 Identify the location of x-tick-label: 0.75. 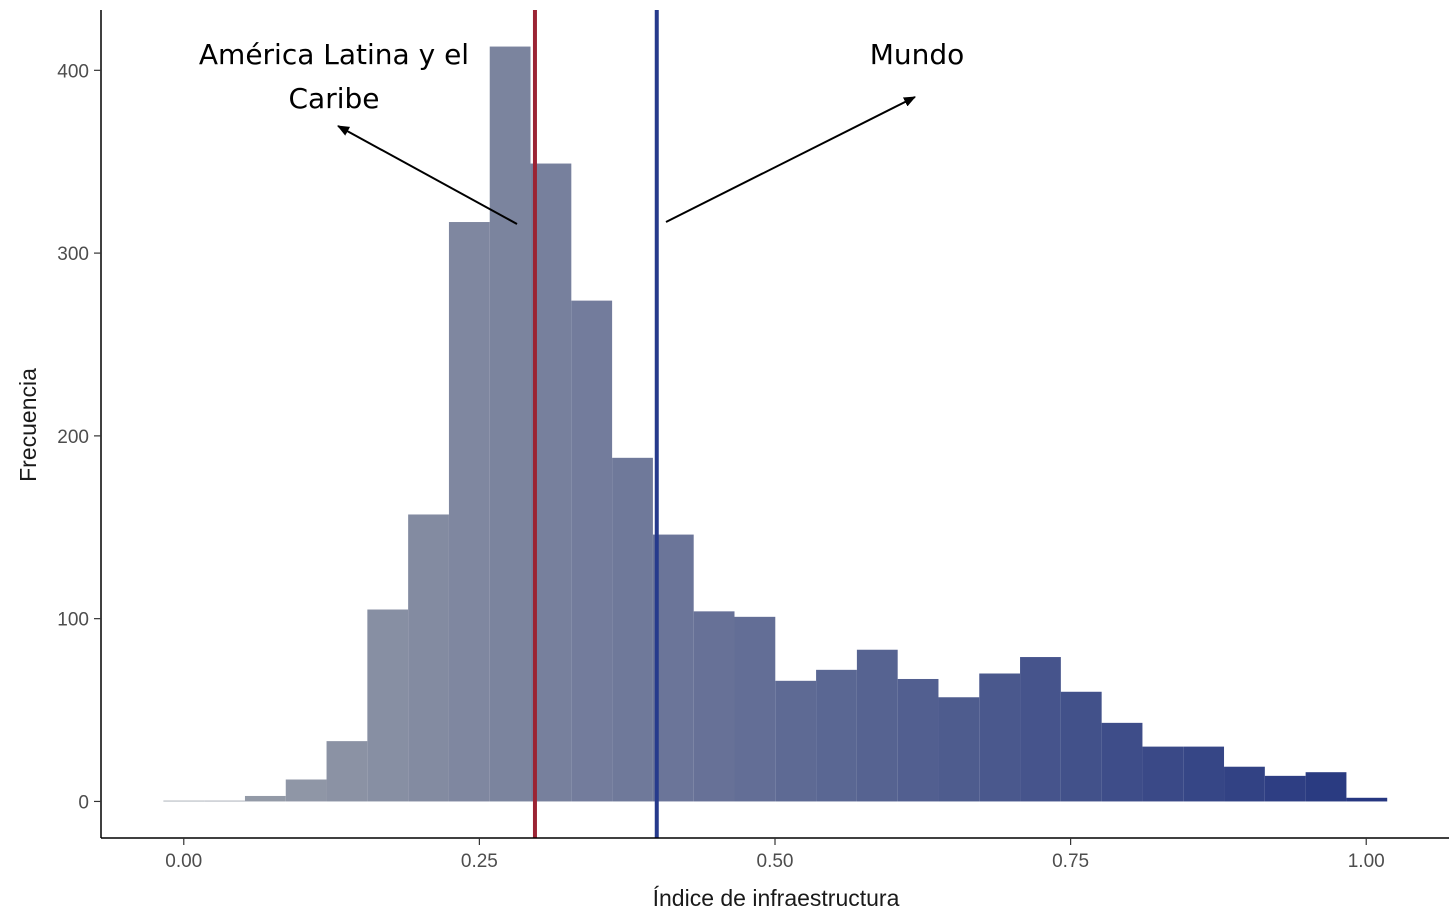
(1070, 861).